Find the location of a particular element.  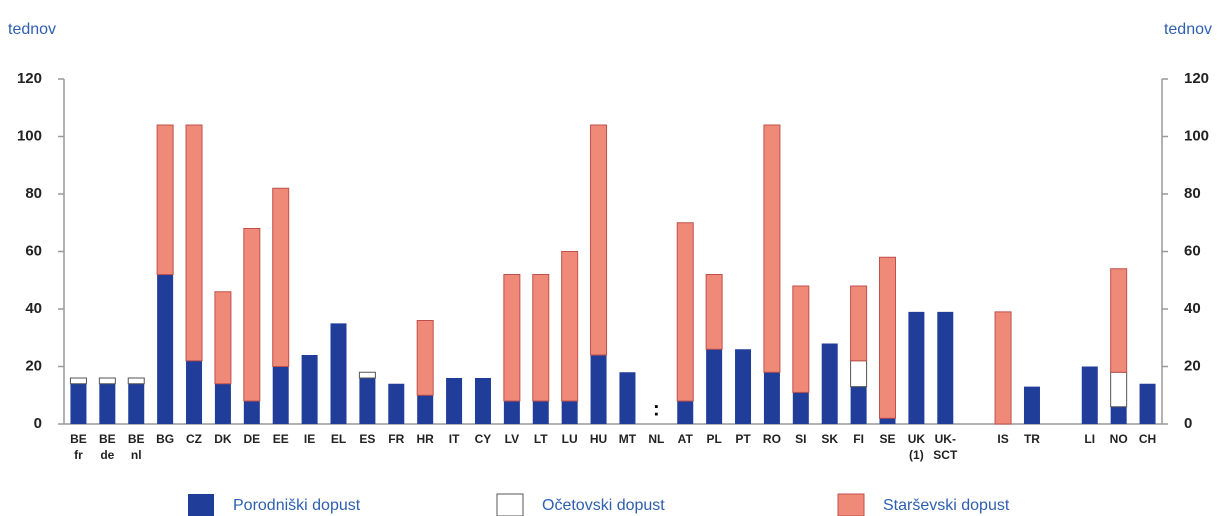

x-tick-label: HU is located at coordinates (598, 439).